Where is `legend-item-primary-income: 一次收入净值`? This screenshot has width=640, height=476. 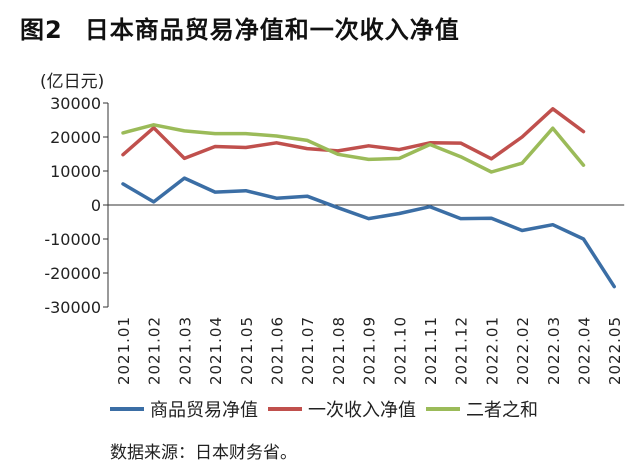 legend-item-primary-income: 一次收入净值 is located at coordinates (342, 409).